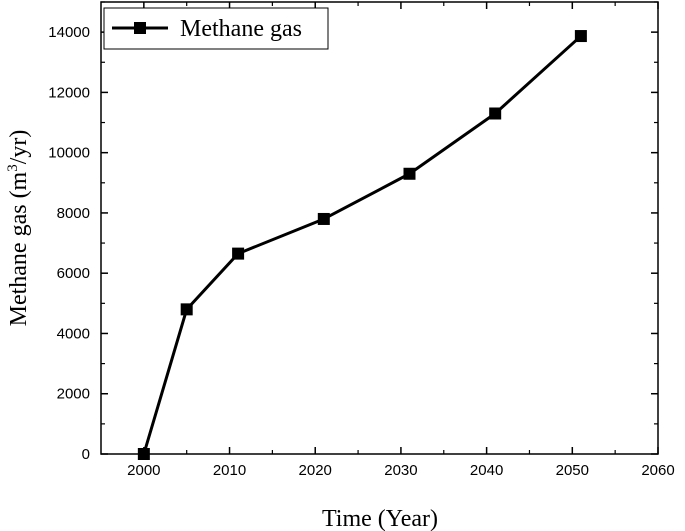 This screenshot has height=531, width=685. I want to click on y-axis-title: Methane gas (m3/yr), so click(18, 228).